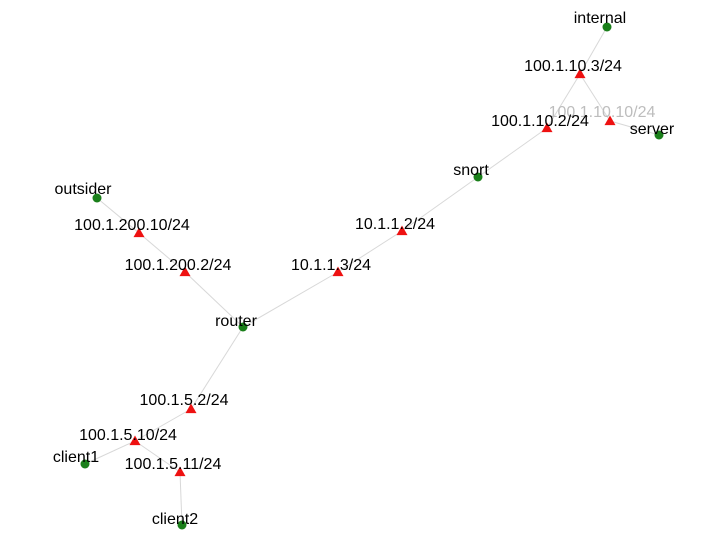 This screenshot has height=559, width=704. What do you see at coordinates (110, 452) in the screenshot?
I see `link-if-100-1-5-10-to-client1` at bounding box center [110, 452].